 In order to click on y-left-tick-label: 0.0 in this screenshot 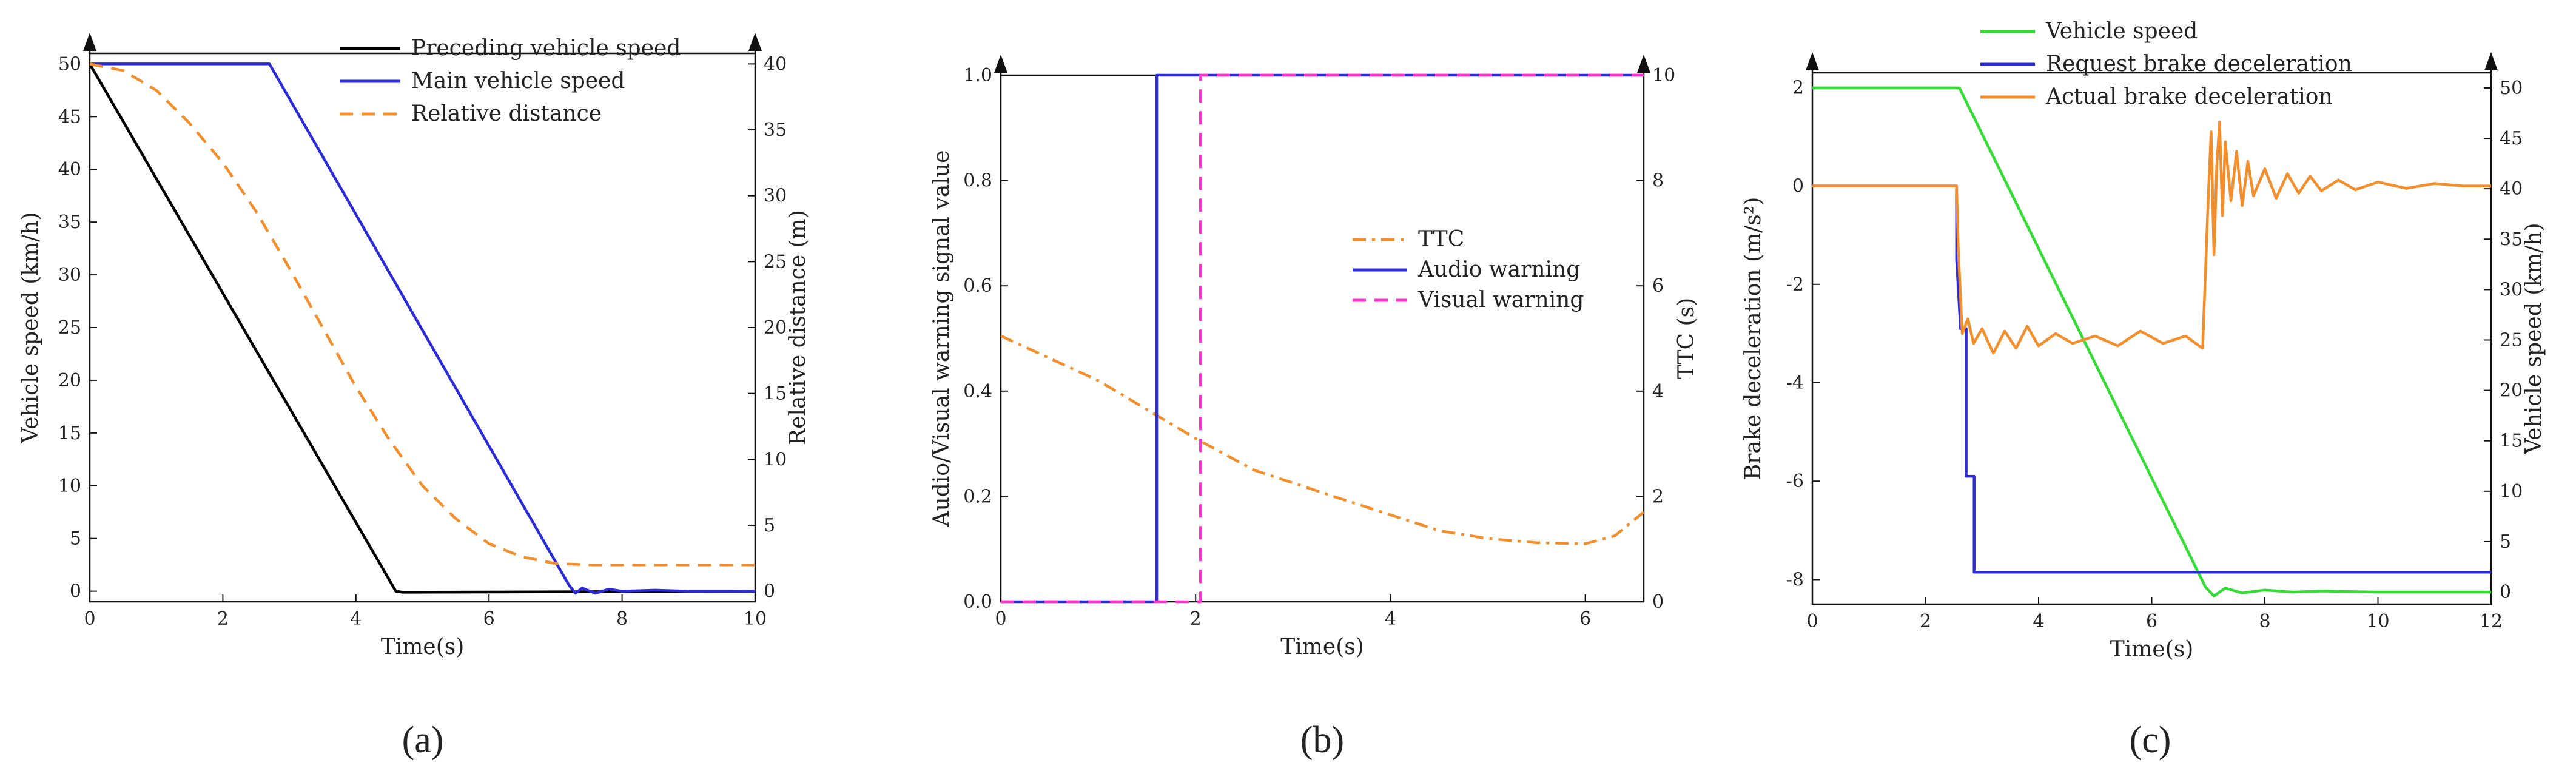, I will do `click(977, 602)`.